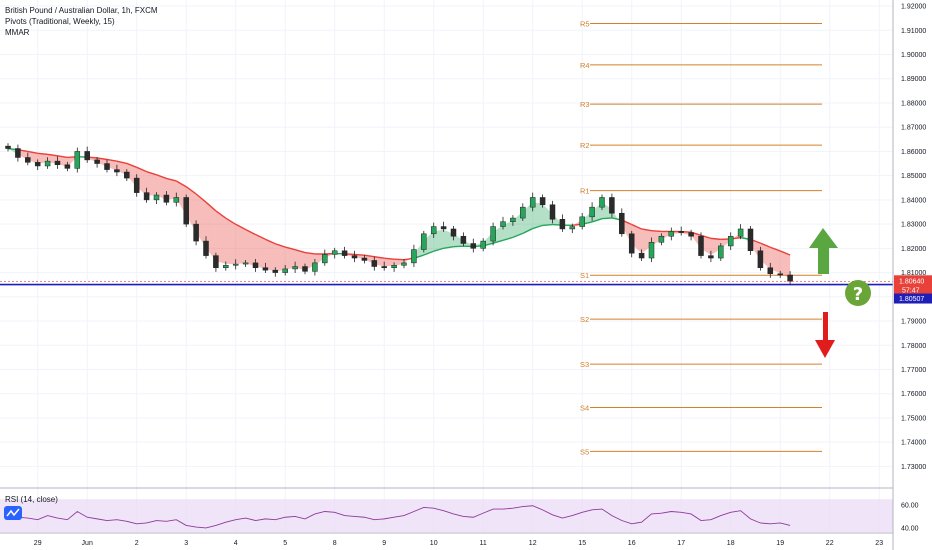  I want to click on time-tick-label: 4, so click(236, 543).